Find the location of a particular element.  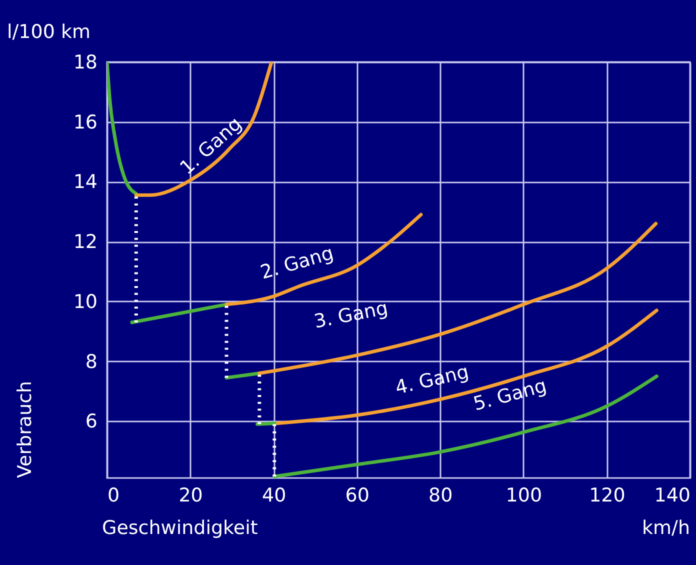

y-tick-label: 16 is located at coordinates (85, 122).